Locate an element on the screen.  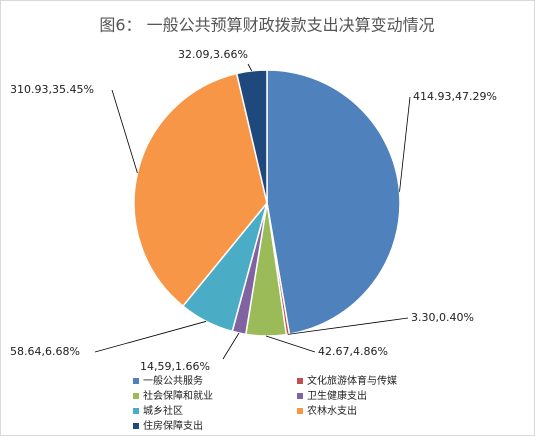
legend-label: 住房保障支出 is located at coordinates (173, 425).